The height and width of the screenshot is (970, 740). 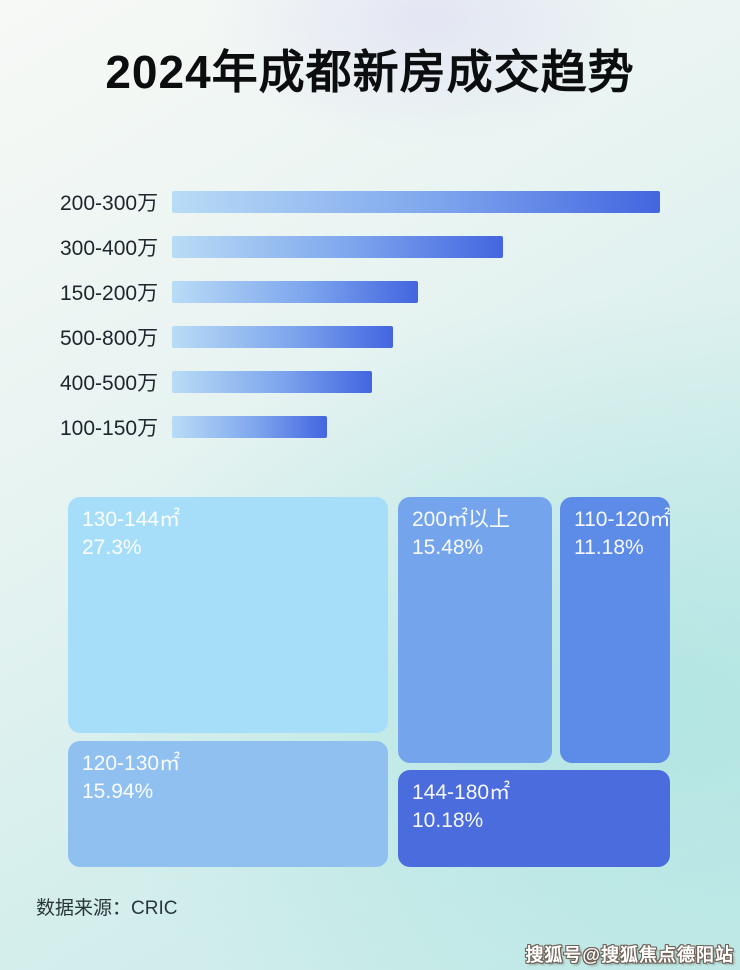 What do you see at coordinates (107, 908) in the screenshot?
I see `data-source-note: 数据来源：CRIC` at bounding box center [107, 908].